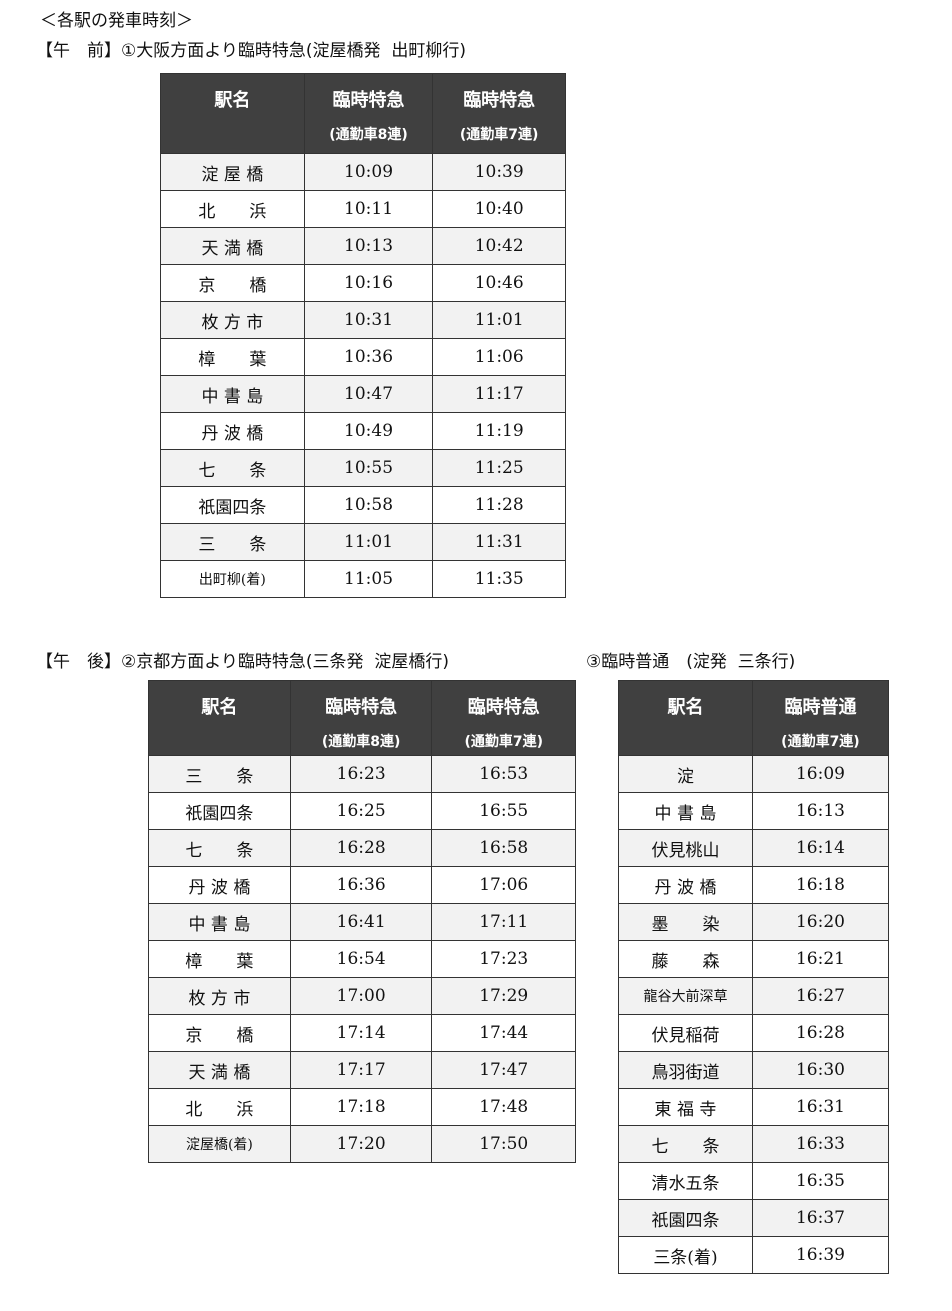 This screenshot has height=1311, width=952. I want to click on departure-time: 10:49, so click(368, 431).